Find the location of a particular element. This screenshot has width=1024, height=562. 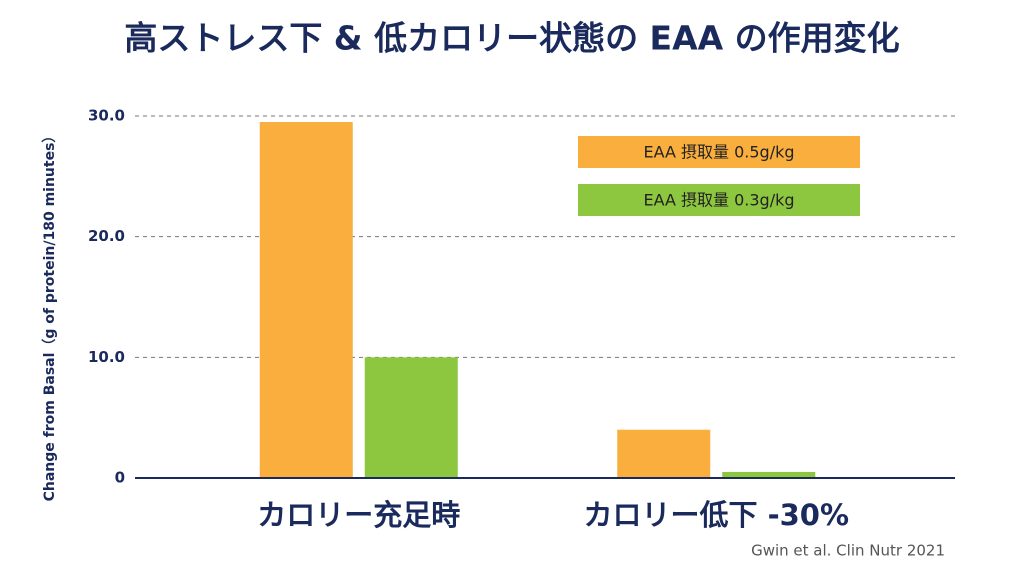

x-tick-label: カロリー低下 -30% is located at coordinates (716, 515).